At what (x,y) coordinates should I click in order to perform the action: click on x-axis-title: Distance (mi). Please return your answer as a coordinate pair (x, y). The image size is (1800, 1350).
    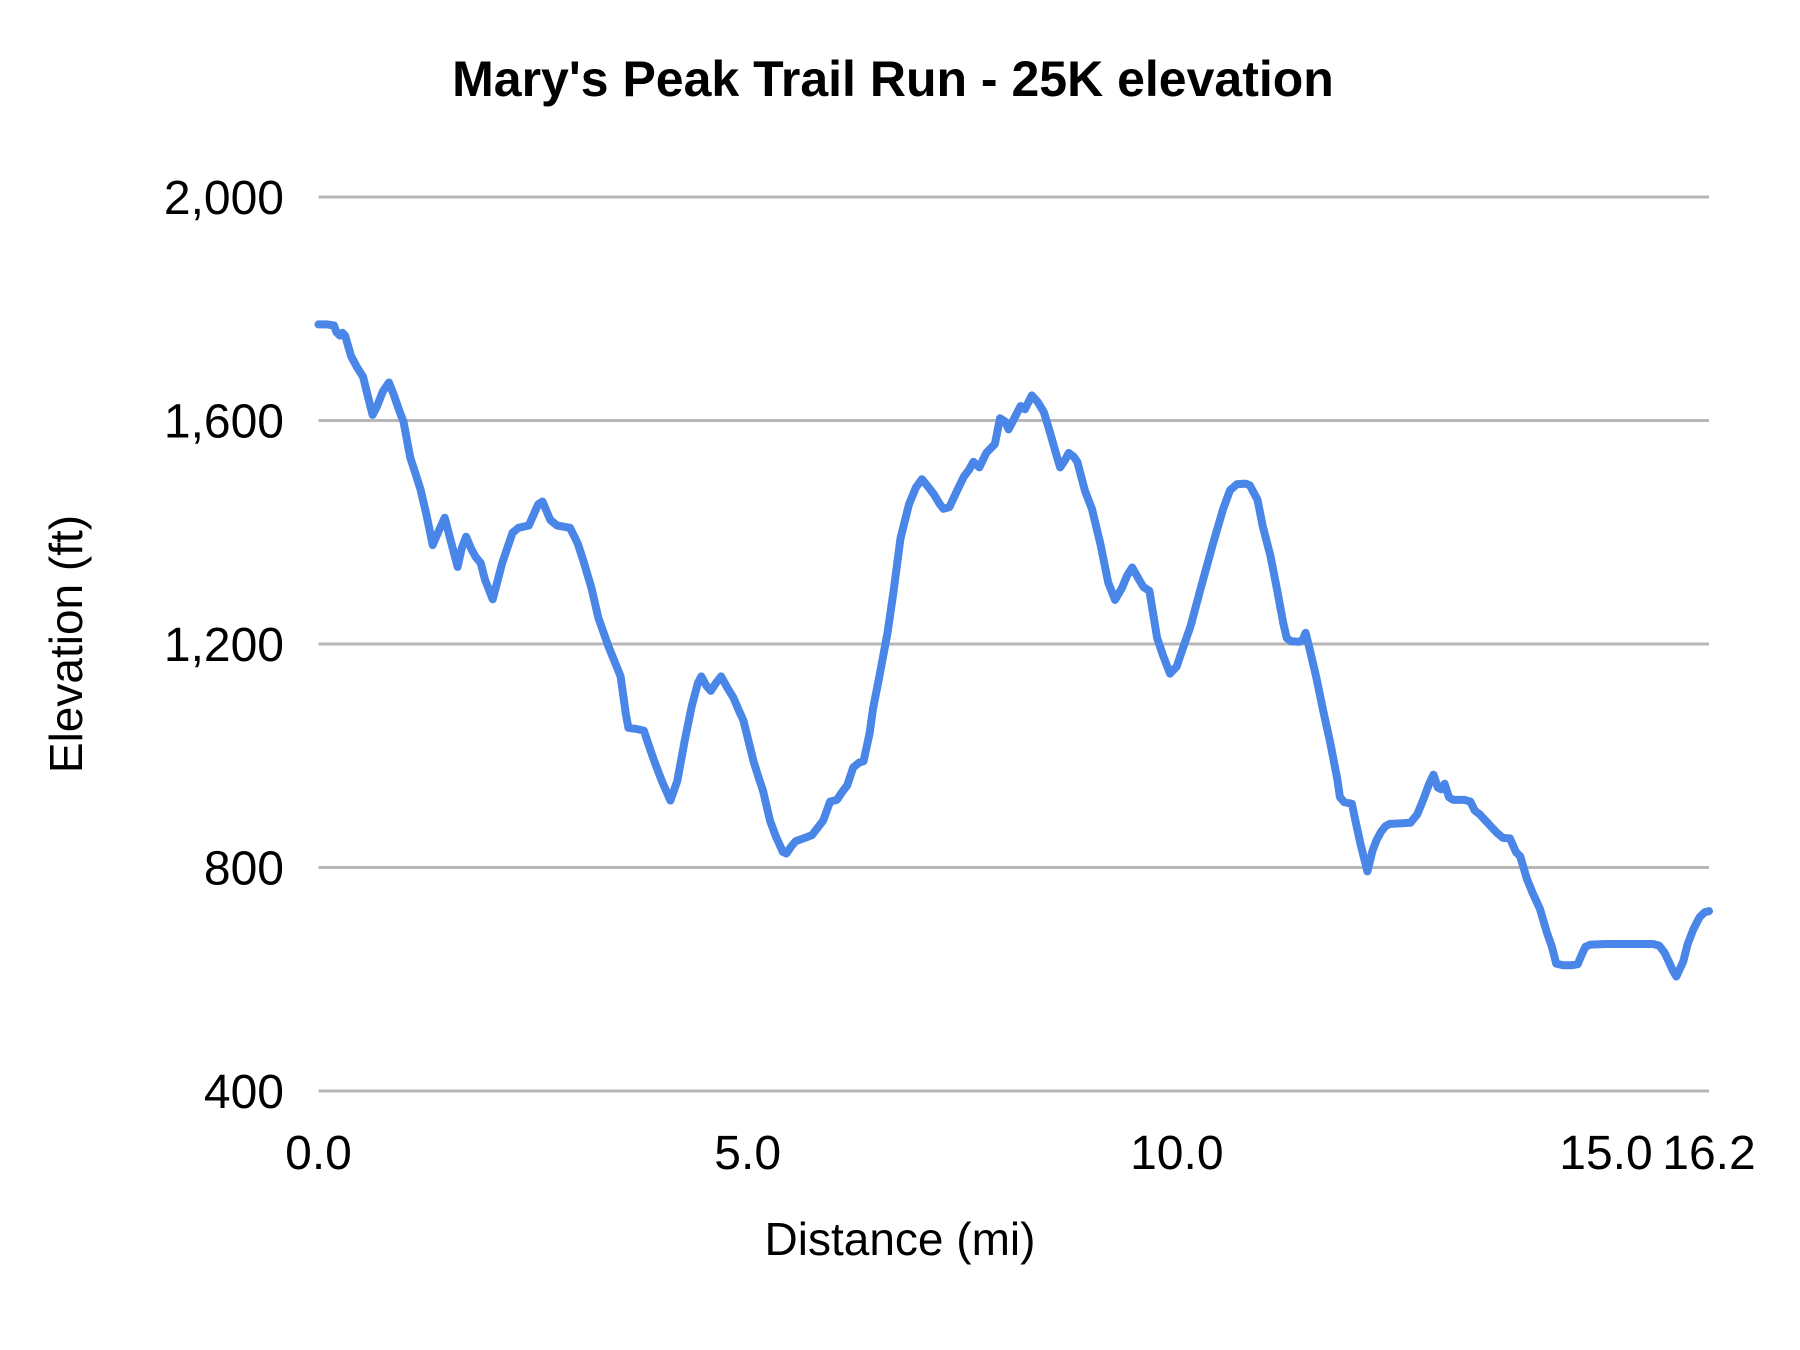
    Looking at the image, I should click on (900, 1239).